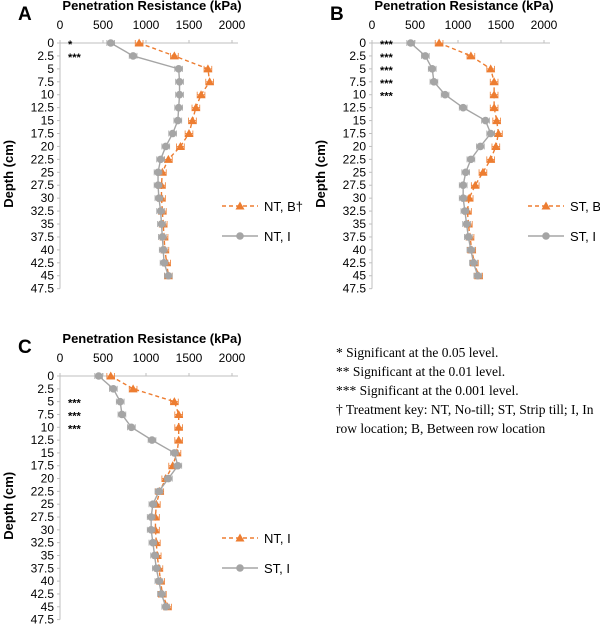 The height and width of the screenshot is (643, 600). What do you see at coordinates (421, 371) in the screenshot?
I see `footnote-2: ** Significant at the 0.01 level.` at bounding box center [421, 371].